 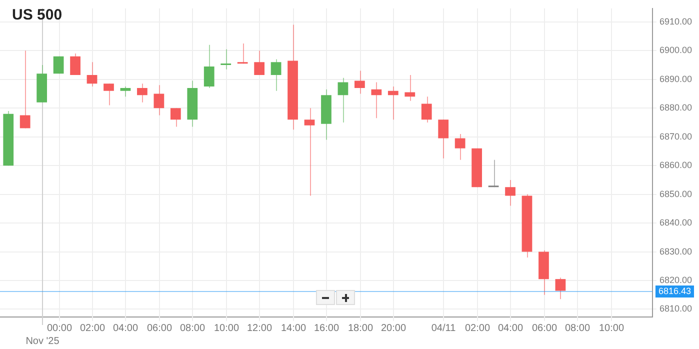 I want to click on y-tick-label: 6880.00, so click(x=675, y=107).